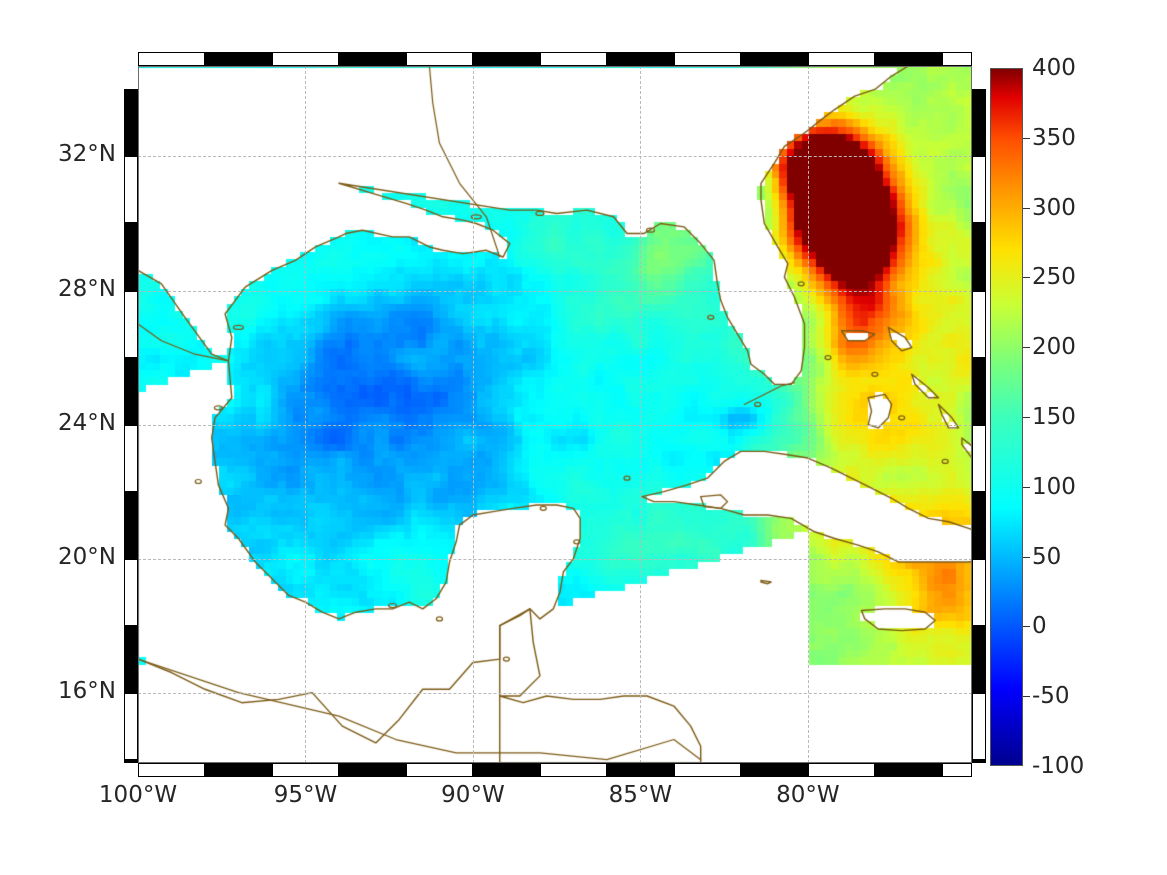 The width and height of the screenshot is (1167, 875). Describe the element at coordinates (1054, 137) in the screenshot. I see `colorbar-tick-label: 350` at that location.